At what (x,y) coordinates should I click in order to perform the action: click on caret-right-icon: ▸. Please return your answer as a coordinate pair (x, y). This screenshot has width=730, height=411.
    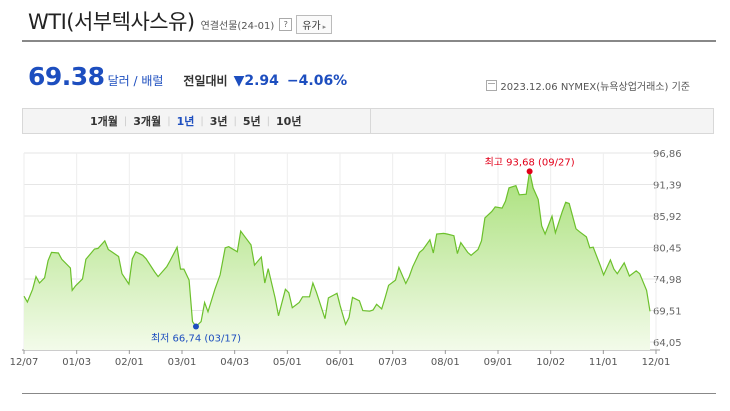
    Looking at the image, I should click on (324, 26).